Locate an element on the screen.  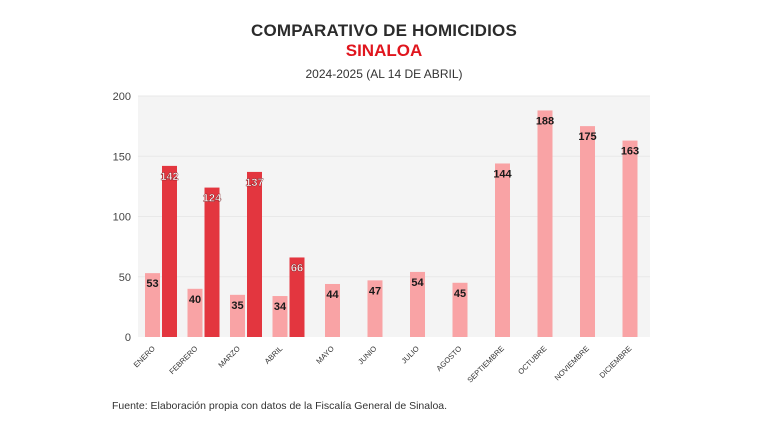
x-tick-label: JUNIO is located at coordinates (367, 355).